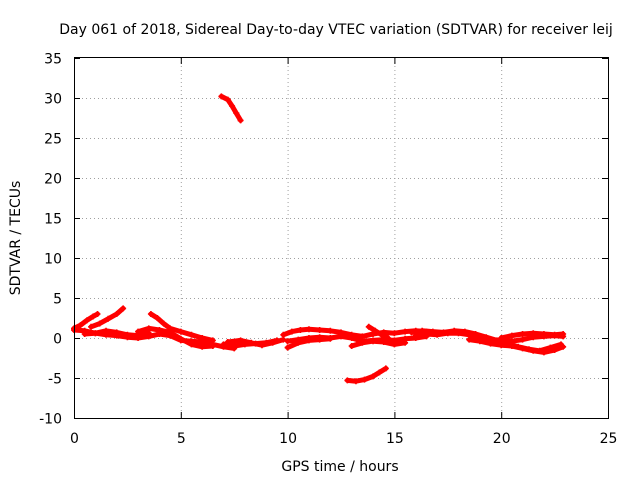 This screenshot has height=485, width=640. I want to click on y-tick-labels: -10 -5 0 5 10 15 20 25 30 35, so click(50, 240).